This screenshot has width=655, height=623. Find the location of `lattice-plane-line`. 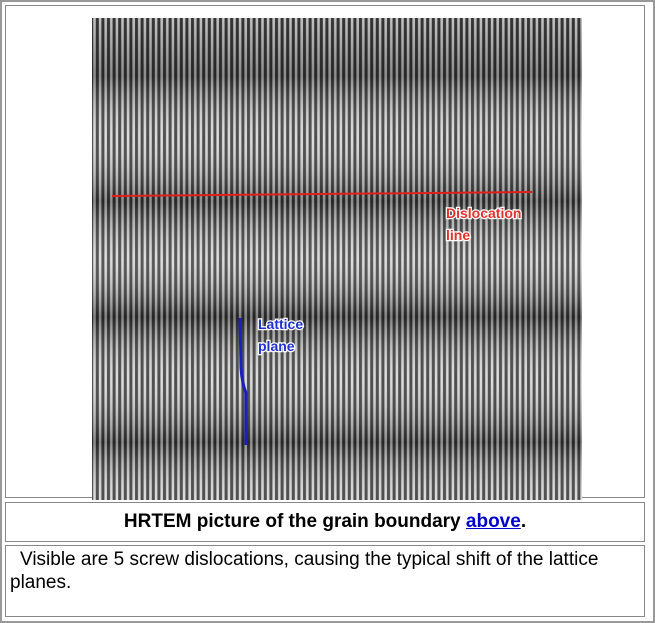

lattice-plane-line is located at coordinates (243, 381).